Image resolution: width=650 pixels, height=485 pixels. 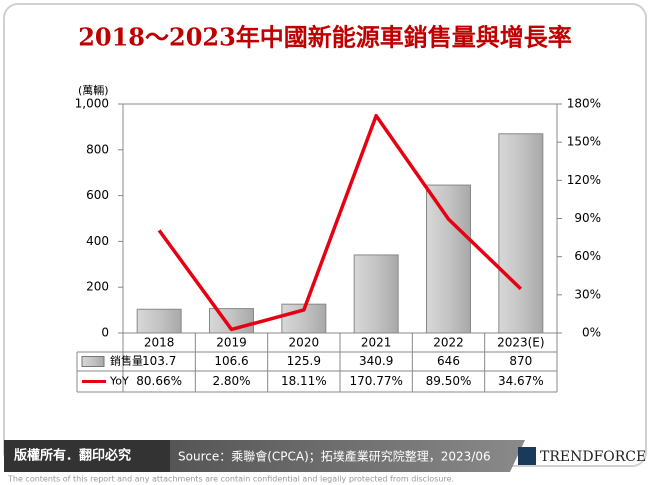 What do you see at coordinates (587, 218) in the screenshot?
I see `y2-tick-label: 90%` at bounding box center [587, 218].